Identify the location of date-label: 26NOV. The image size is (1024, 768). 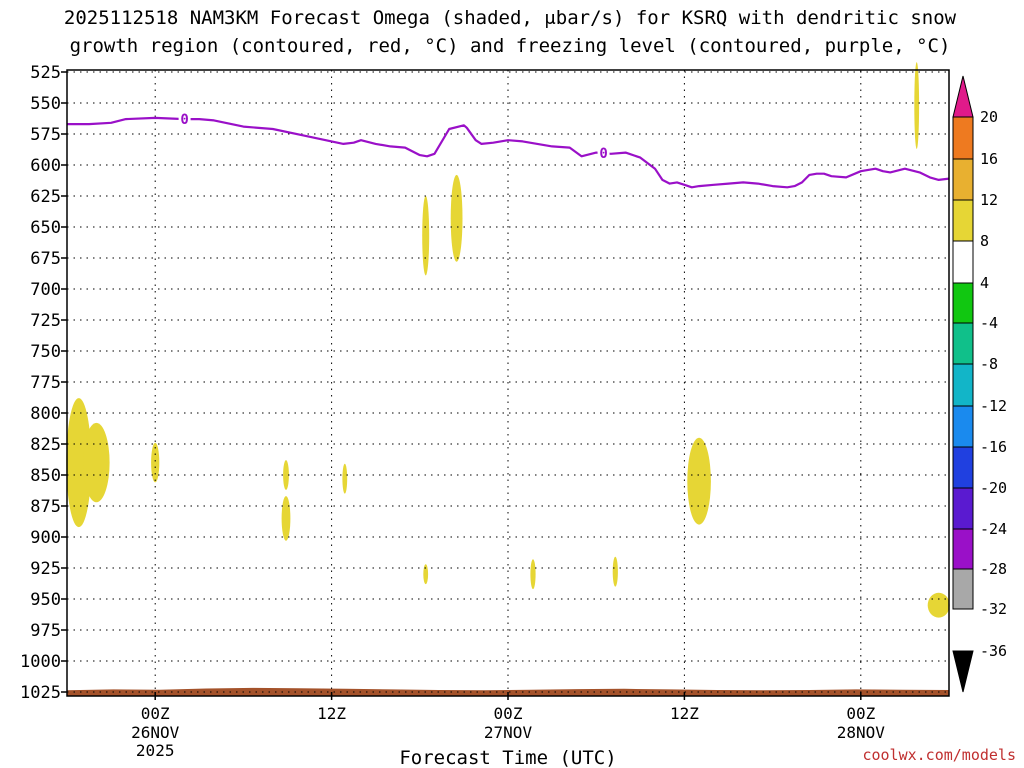
(155, 732).